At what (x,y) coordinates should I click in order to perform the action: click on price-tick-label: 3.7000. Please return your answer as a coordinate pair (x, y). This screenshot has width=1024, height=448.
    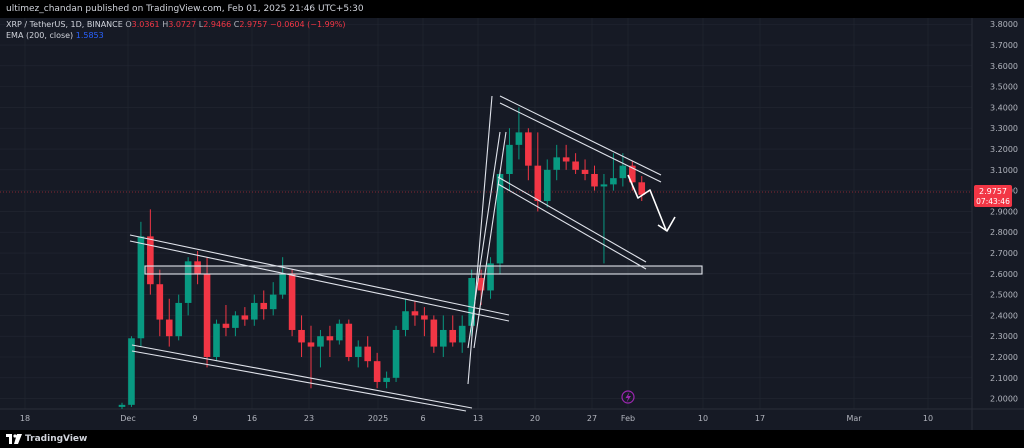
    Looking at the image, I should click on (1004, 45).